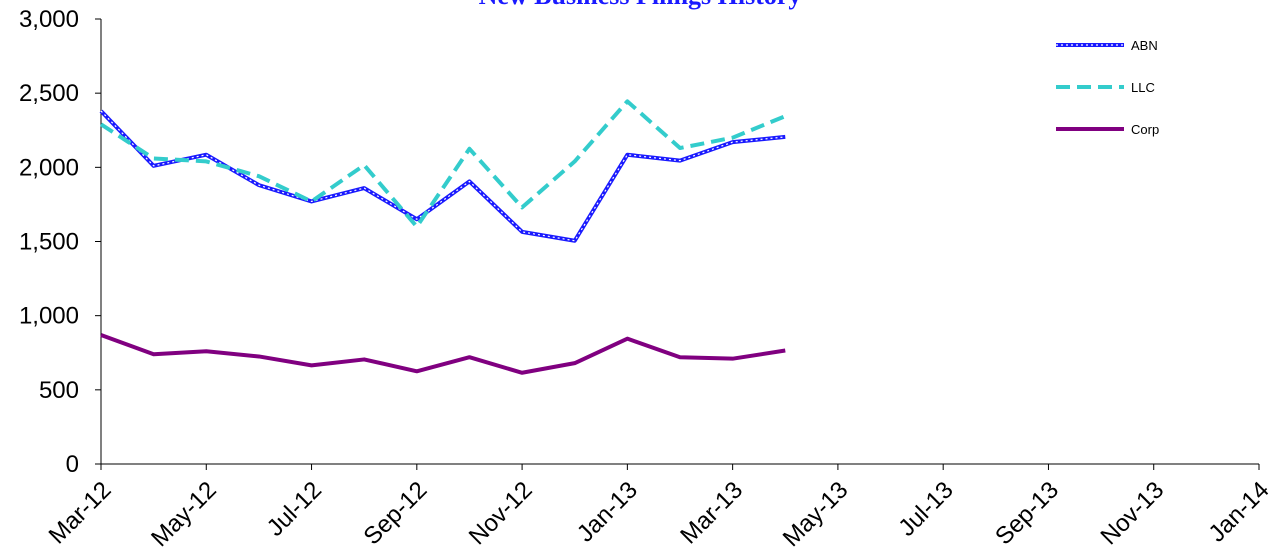  I want to click on x-tick-label: Mar-13, so click(711, 512).